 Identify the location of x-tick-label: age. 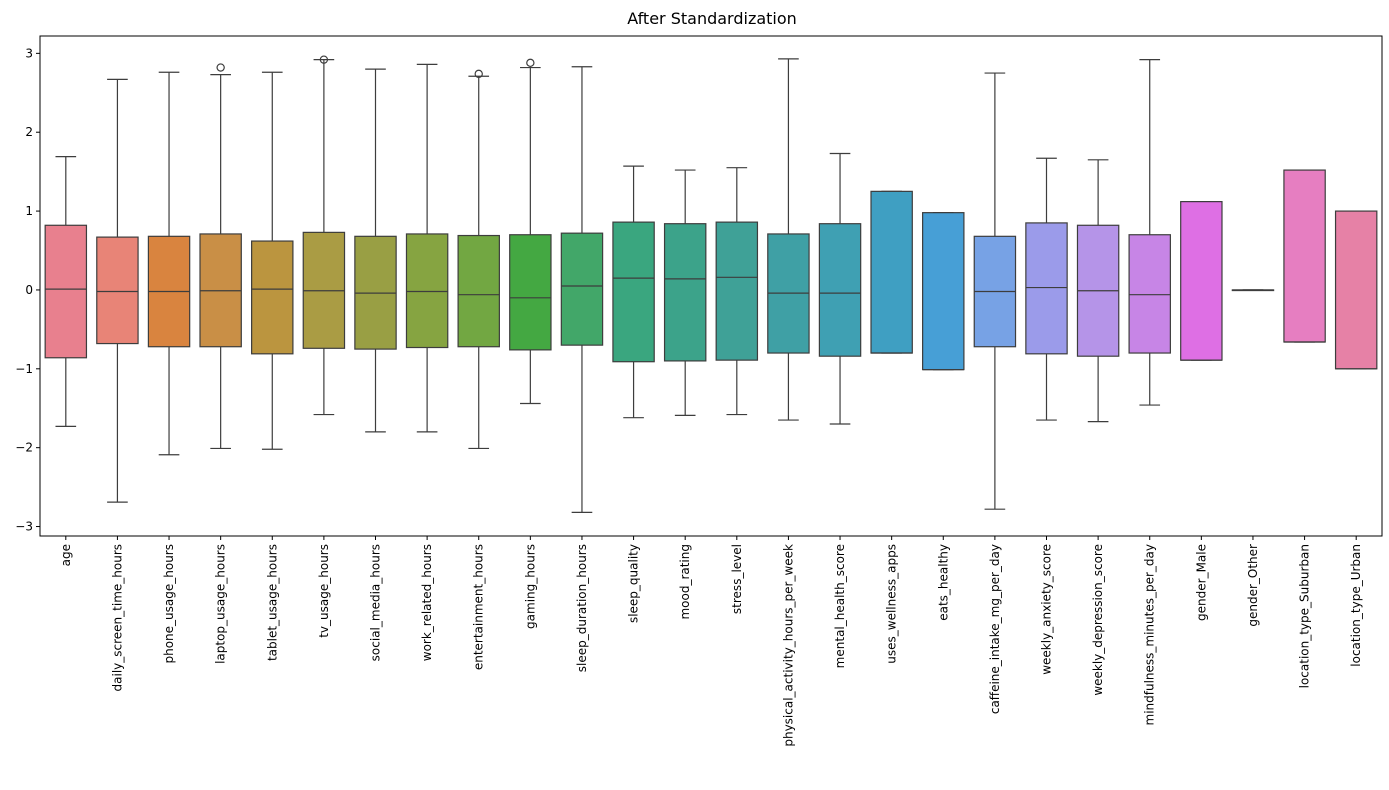
(66, 555).